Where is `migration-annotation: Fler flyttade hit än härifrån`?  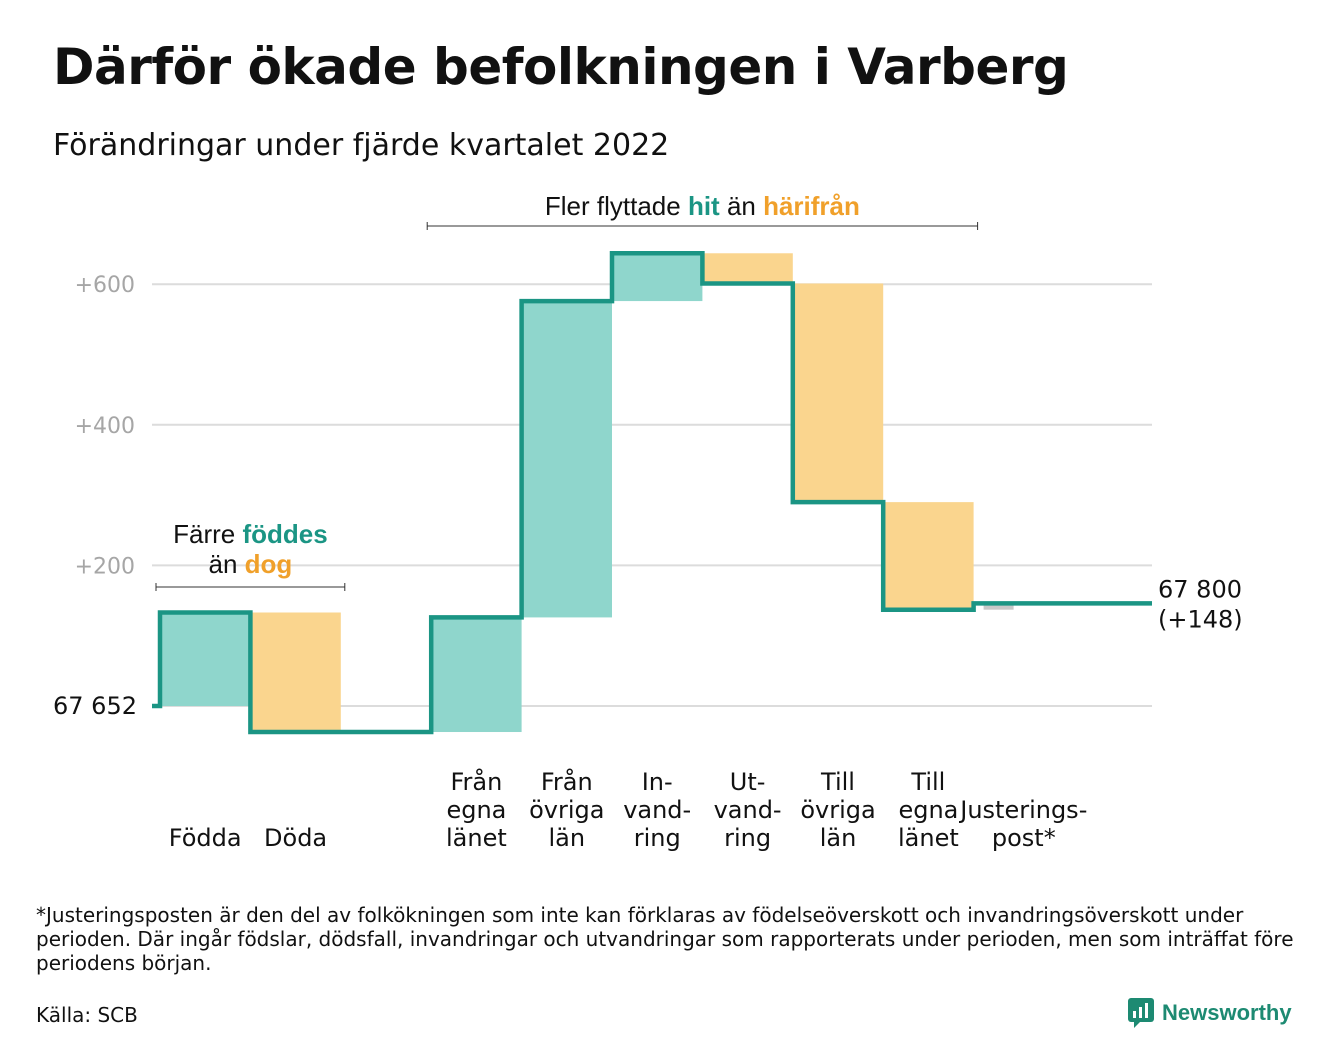 migration-annotation: Fler flyttade hit än härifrån is located at coordinates (702, 206).